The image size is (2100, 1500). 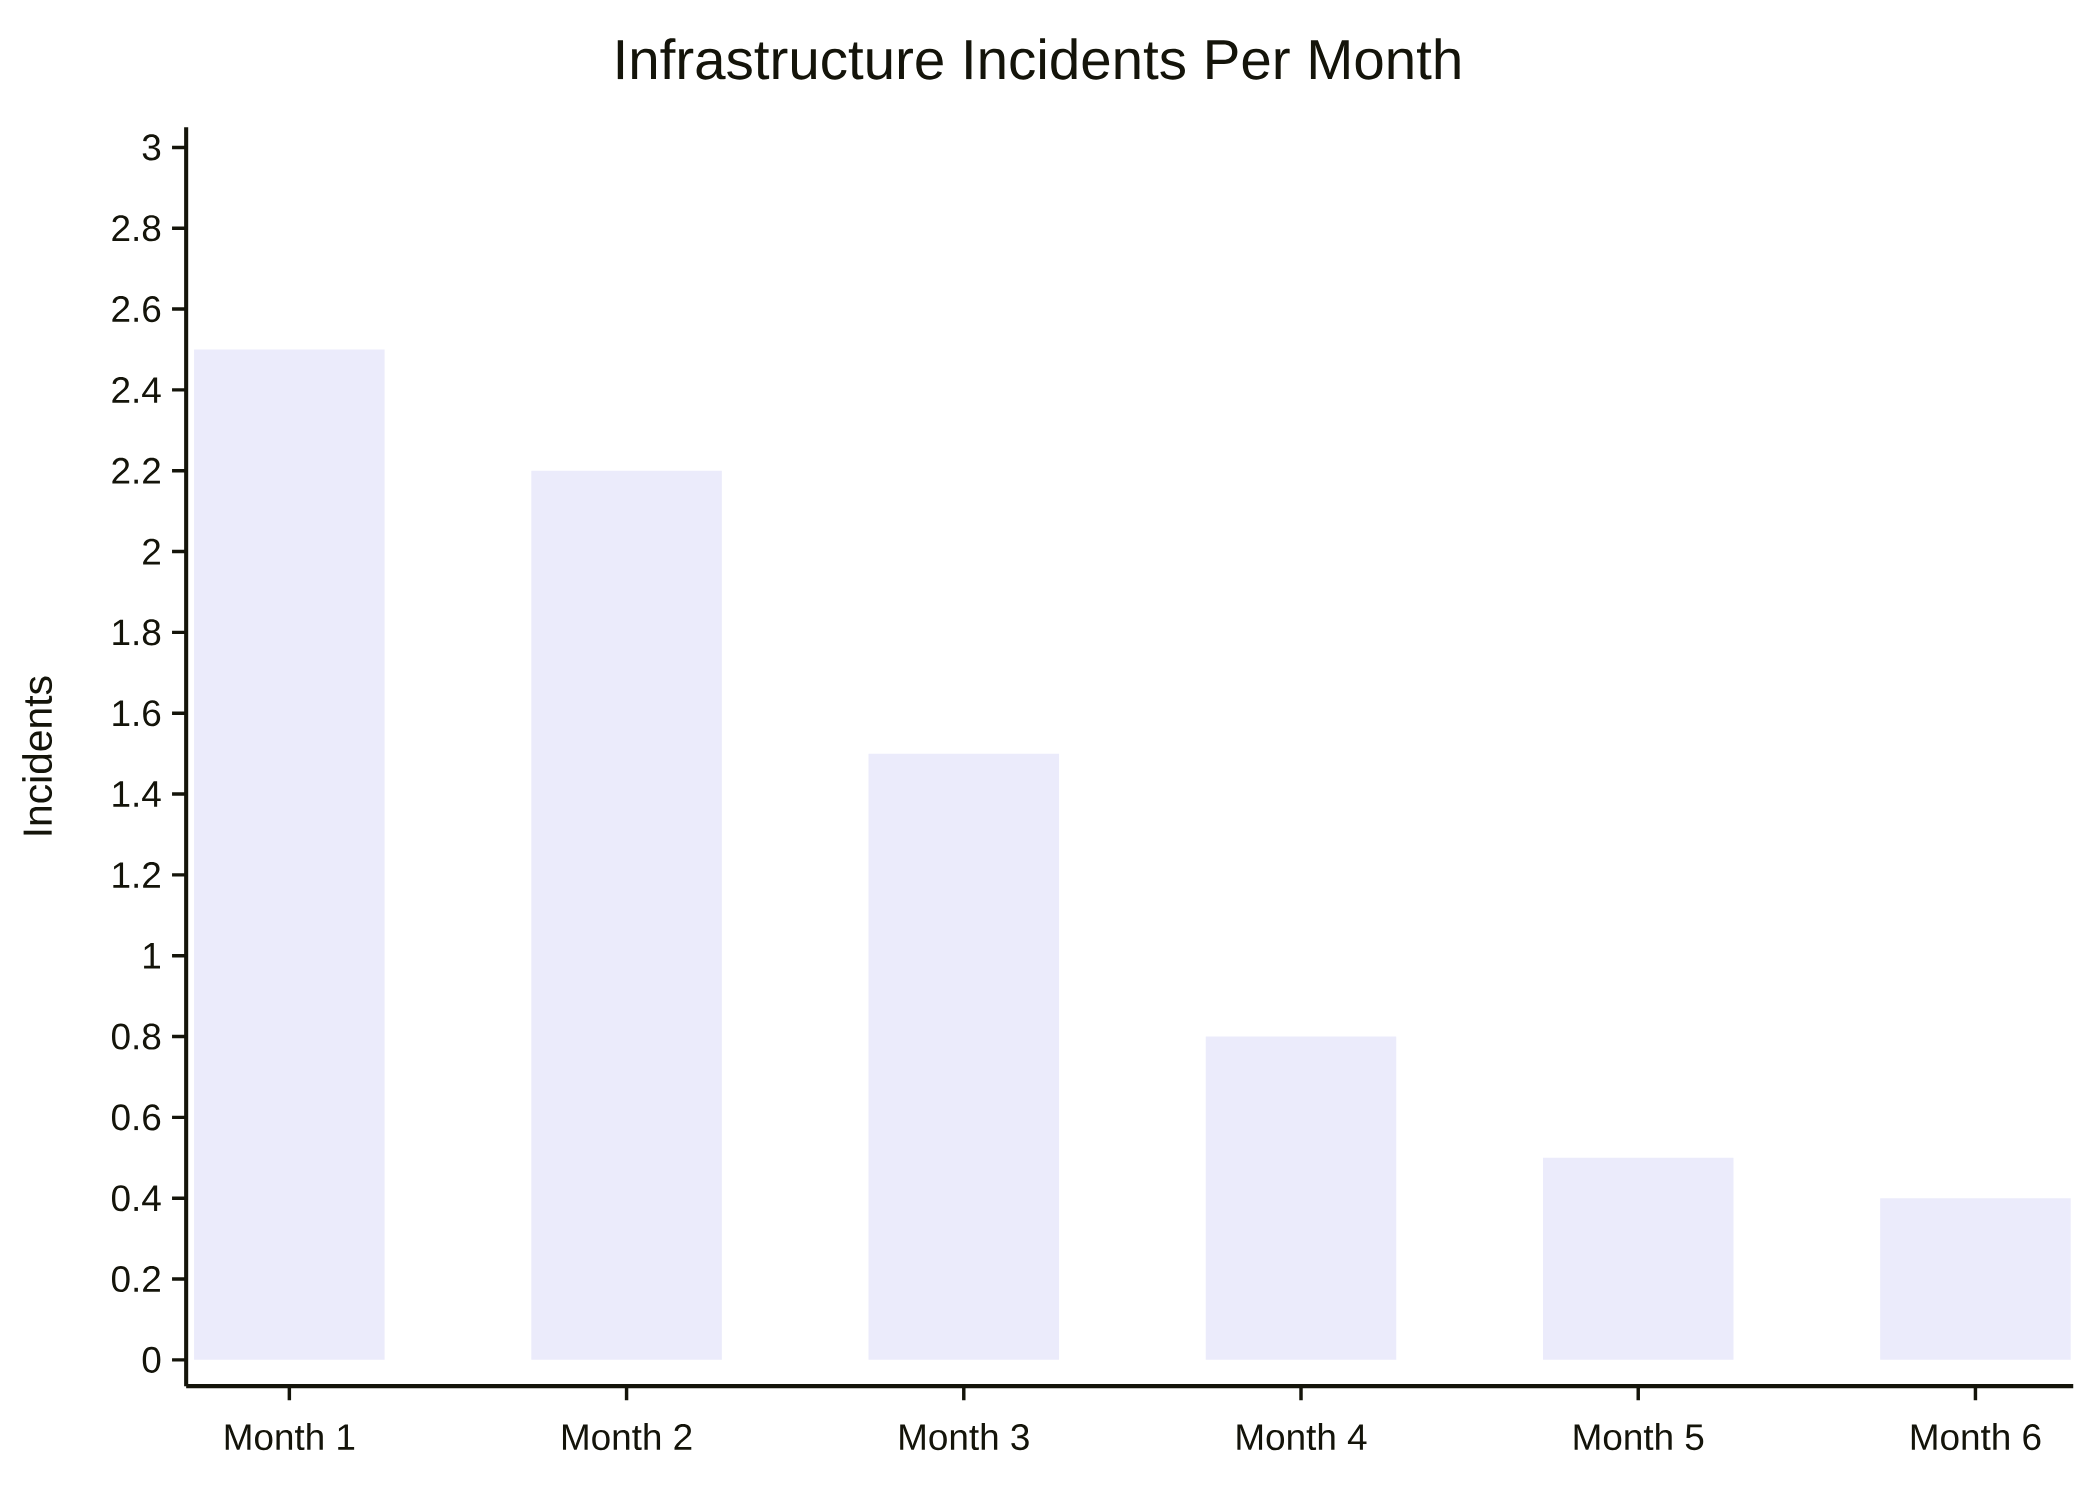 What do you see at coordinates (135, 1279) in the screenshot?
I see `y-tick-label: 0.2` at bounding box center [135, 1279].